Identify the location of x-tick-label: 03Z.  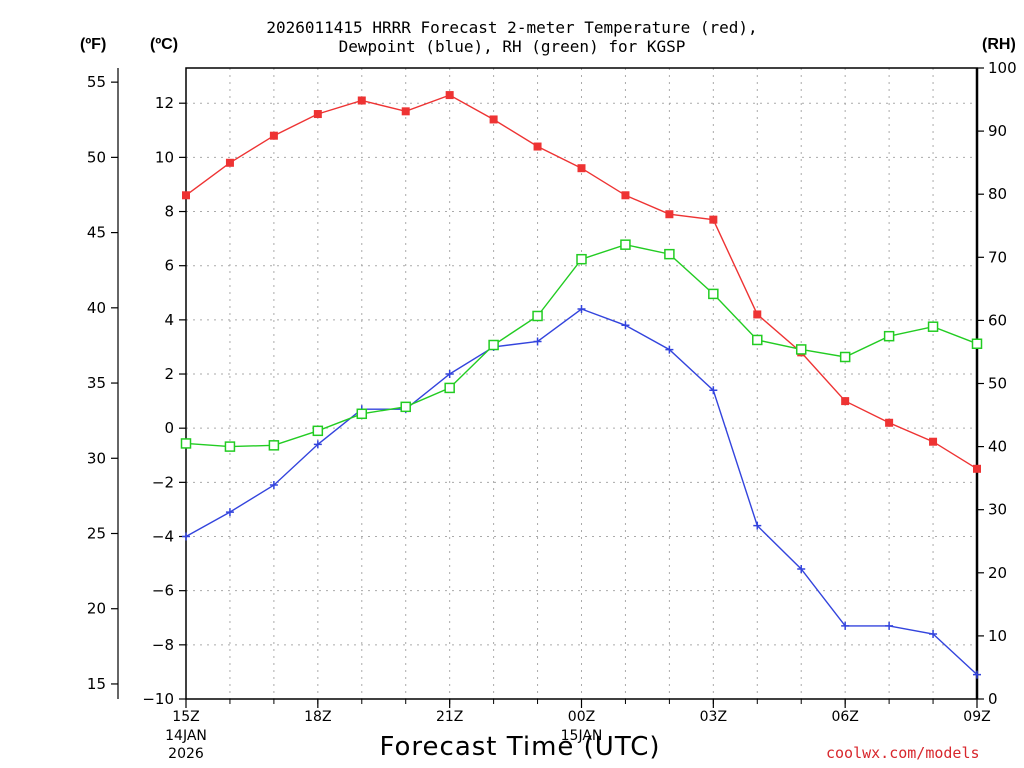
(713, 717).